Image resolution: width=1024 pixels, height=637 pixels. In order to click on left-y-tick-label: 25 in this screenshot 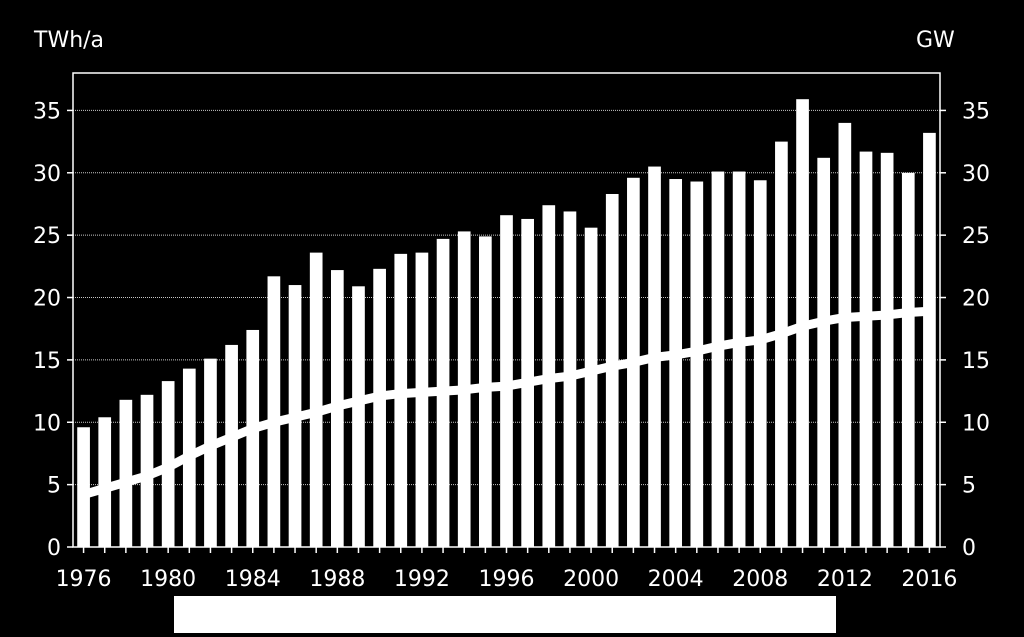, I will do `click(47, 236)`.